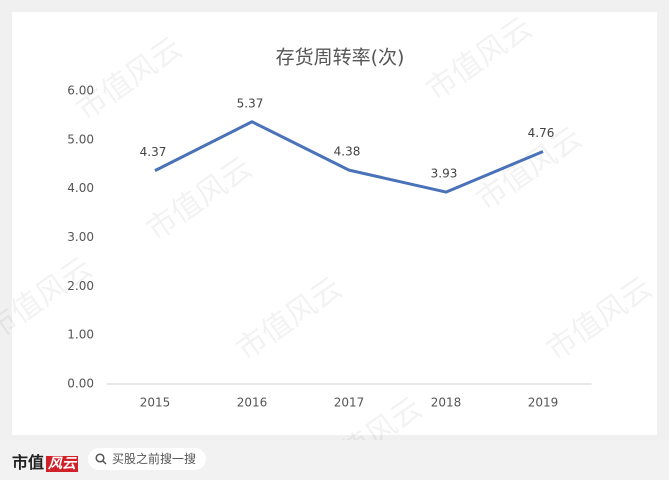  I want to click on logo-accent: 风云, so click(62, 464).